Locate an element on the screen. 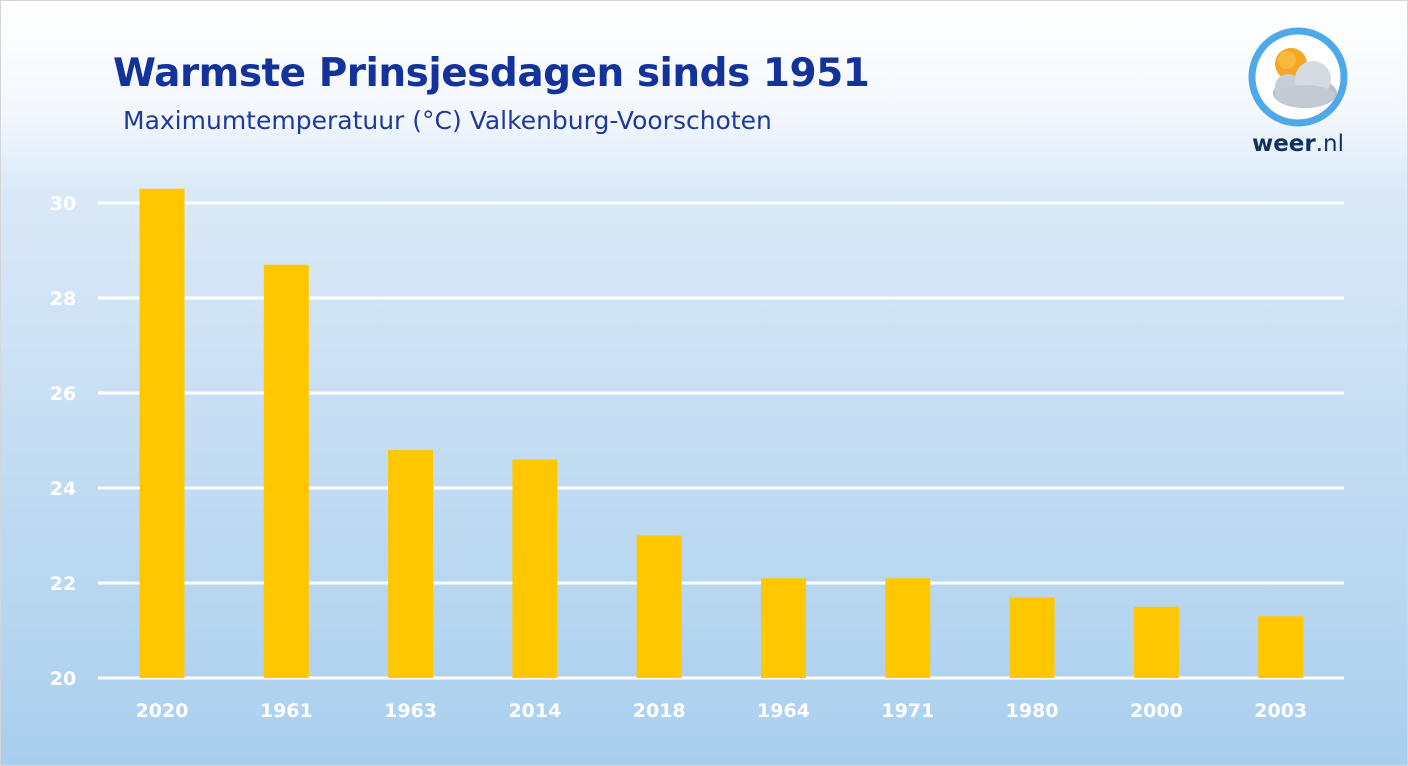 This screenshot has height=766, width=1408. y-tick-label: 26 is located at coordinates (63, 394).